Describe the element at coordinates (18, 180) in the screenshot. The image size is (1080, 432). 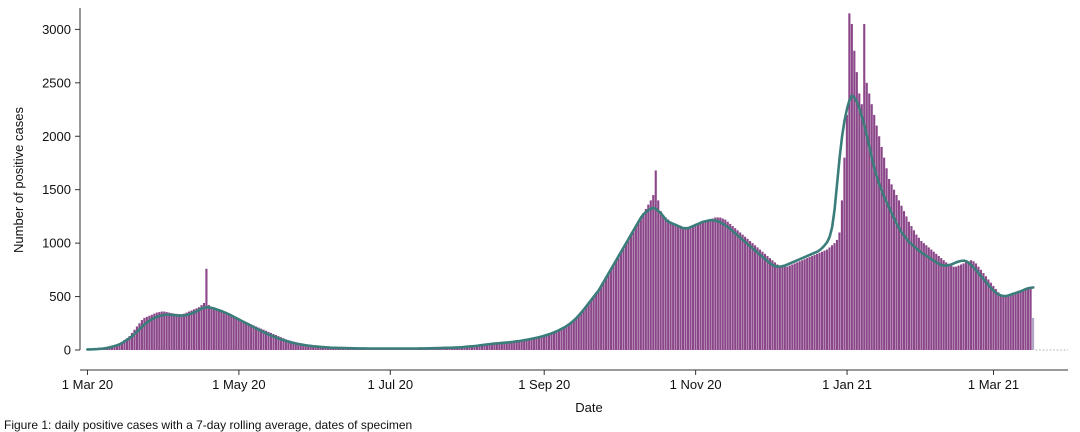
I see `y-axis-title: Number of positive cases` at that location.